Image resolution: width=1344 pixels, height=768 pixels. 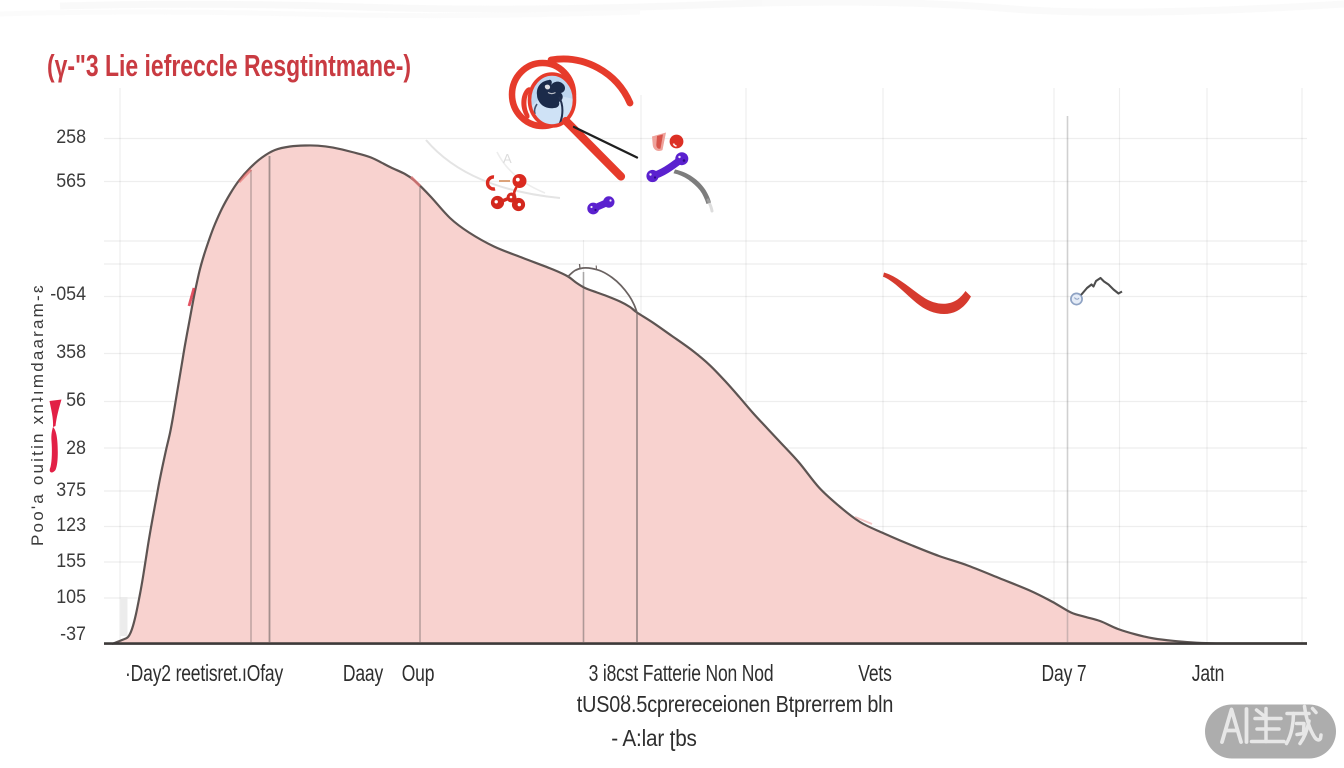 What do you see at coordinates (507, 158) in the screenshot?
I see `svg-text: A` at bounding box center [507, 158].